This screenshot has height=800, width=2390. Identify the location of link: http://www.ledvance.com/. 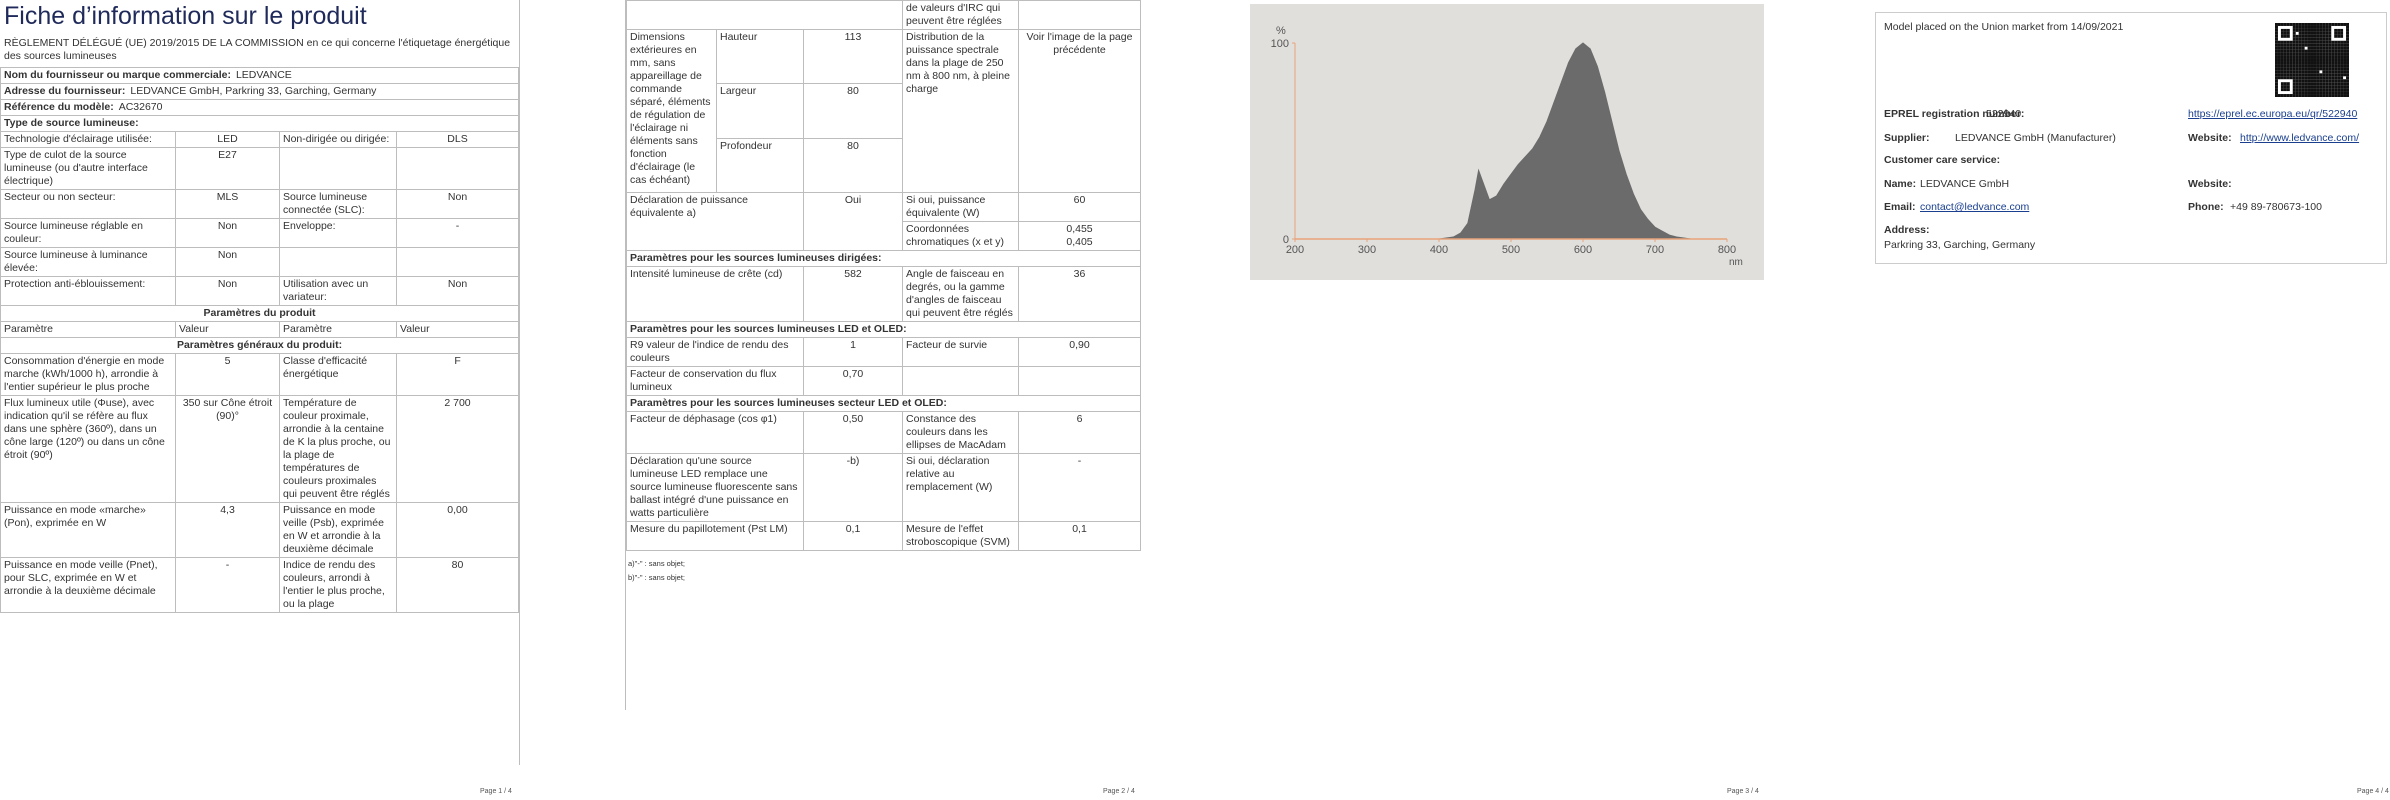
(2300, 138).